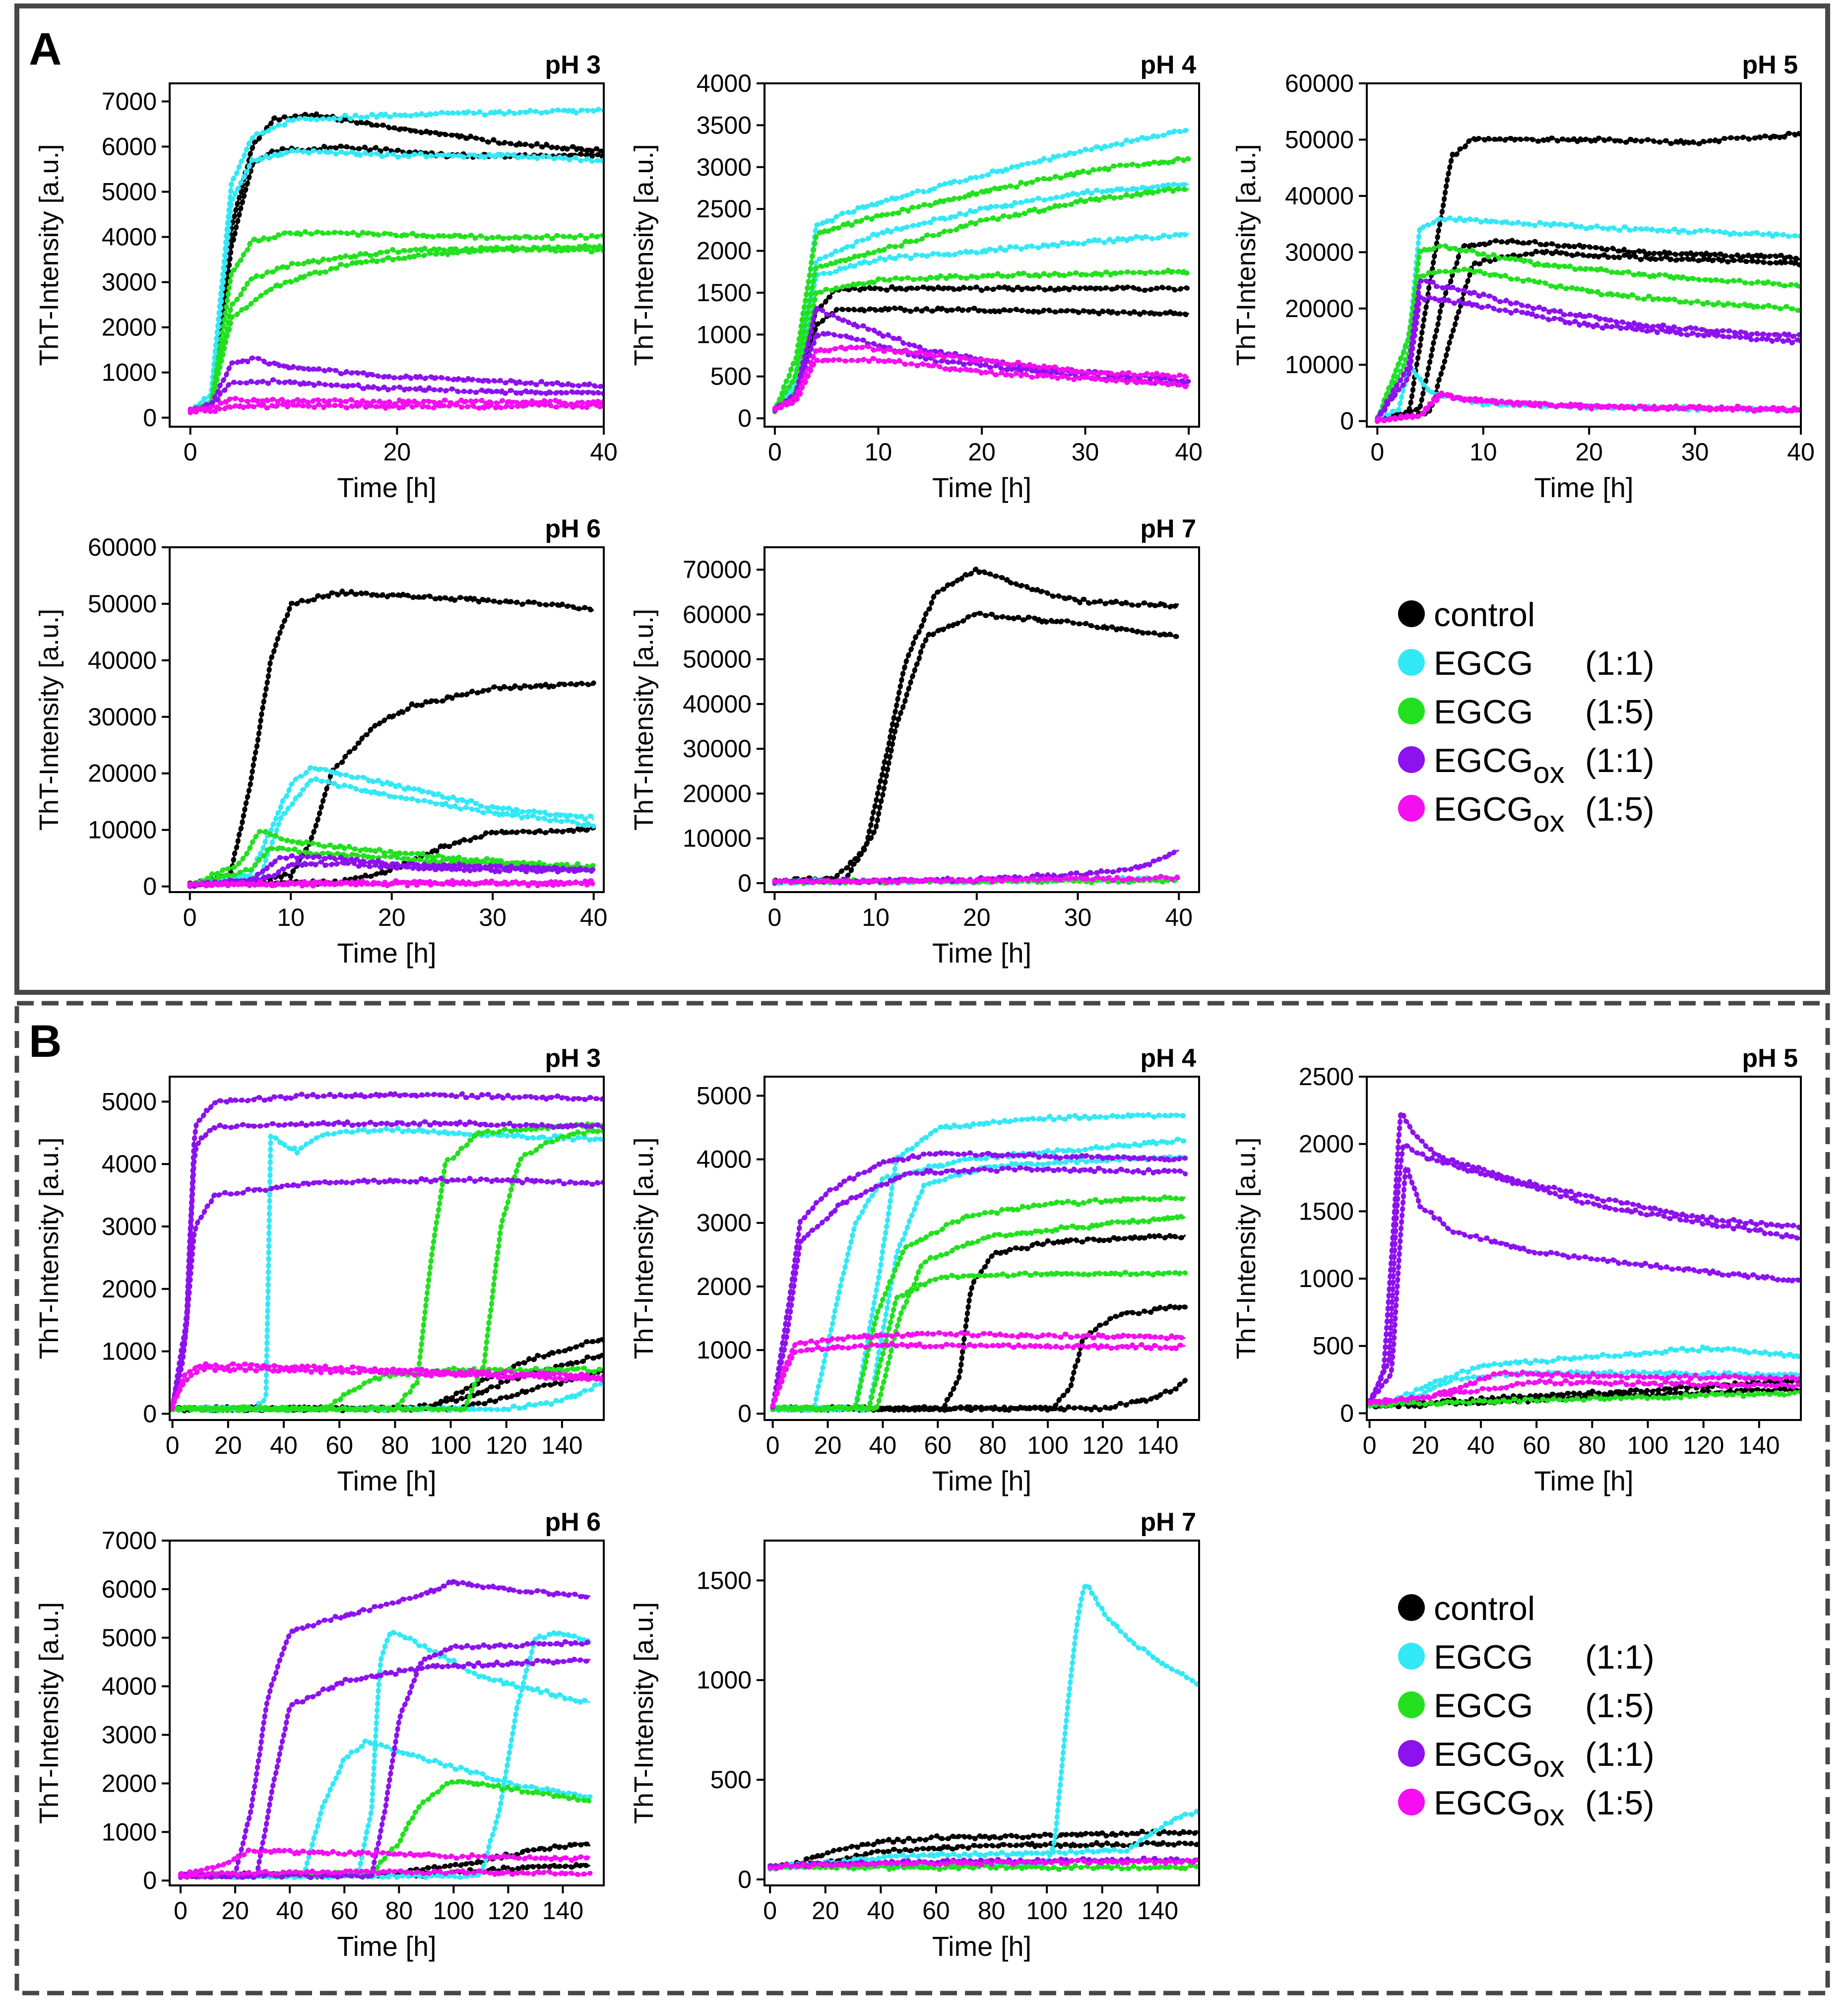 The height and width of the screenshot is (2002, 1848). Describe the element at coordinates (46, 1041) in the screenshot. I see `panel-label-b: B` at that location.